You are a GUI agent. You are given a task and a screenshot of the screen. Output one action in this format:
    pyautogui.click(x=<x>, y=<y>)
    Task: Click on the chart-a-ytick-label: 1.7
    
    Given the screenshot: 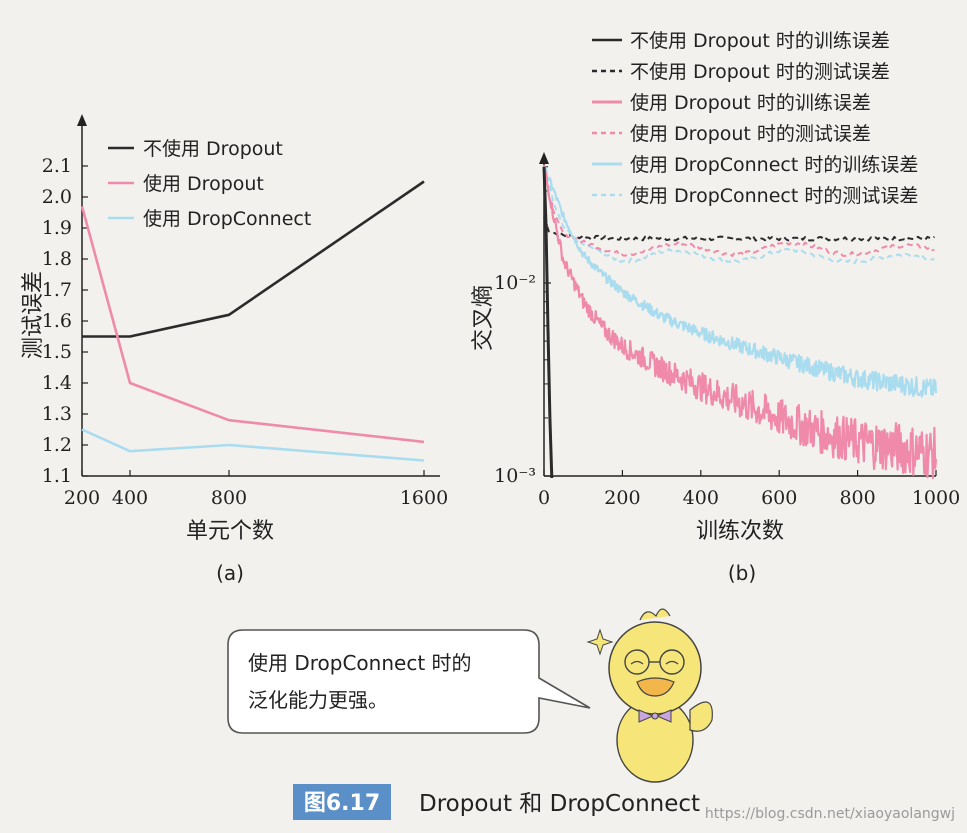 What is the action you would take?
    pyautogui.click(x=57, y=290)
    